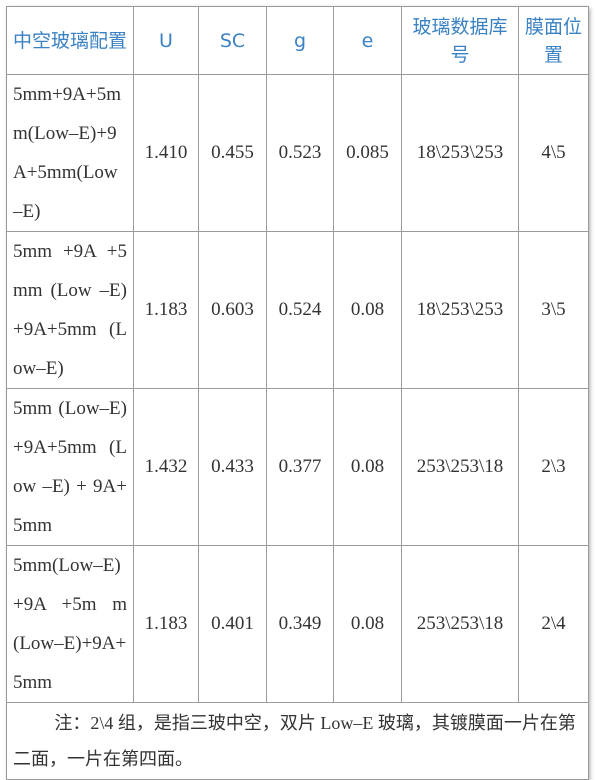 Image resolution: width=596 pixels, height=780 pixels. I want to click on value-cell: 0.349, so click(300, 624).